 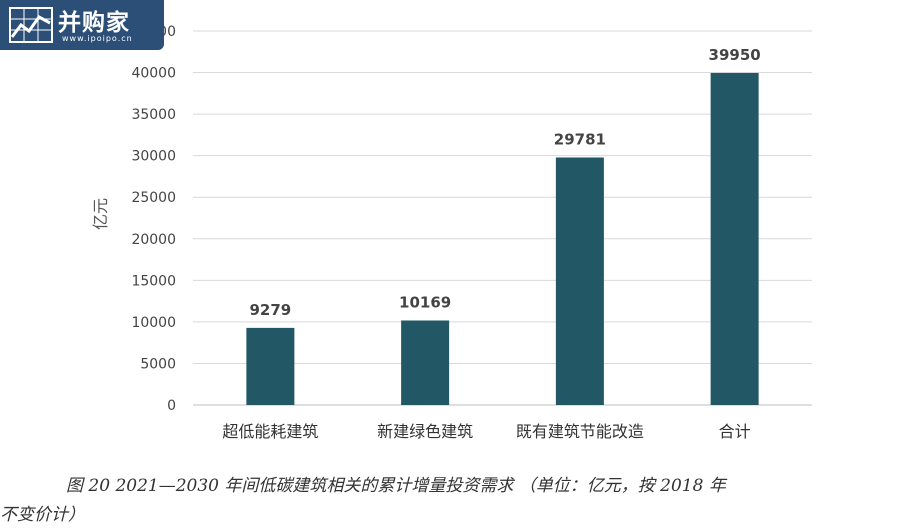 What do you see at coordinates (153, 198) in the screenshot?
I see `y-tick-label: 25000` at bounding box center [153, 198].